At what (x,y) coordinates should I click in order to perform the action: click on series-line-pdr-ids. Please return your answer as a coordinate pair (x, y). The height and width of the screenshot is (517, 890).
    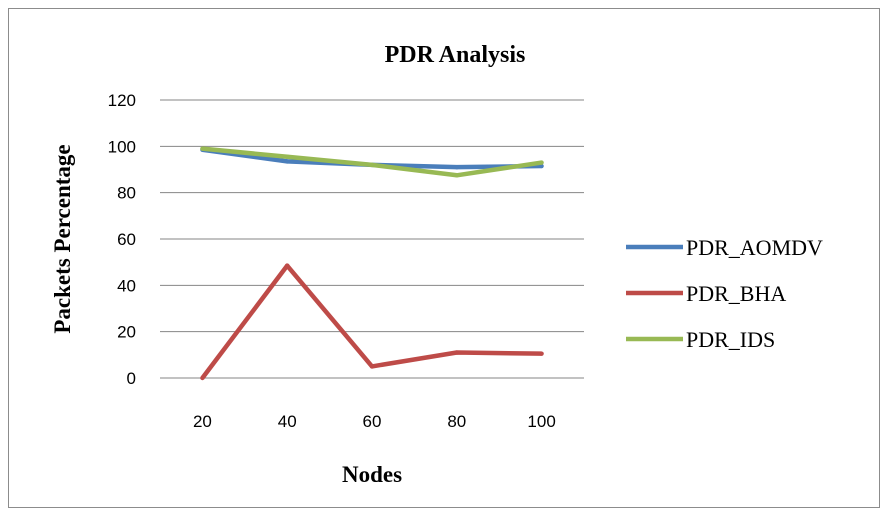
    Looking at the image, I should click on (372, 162).